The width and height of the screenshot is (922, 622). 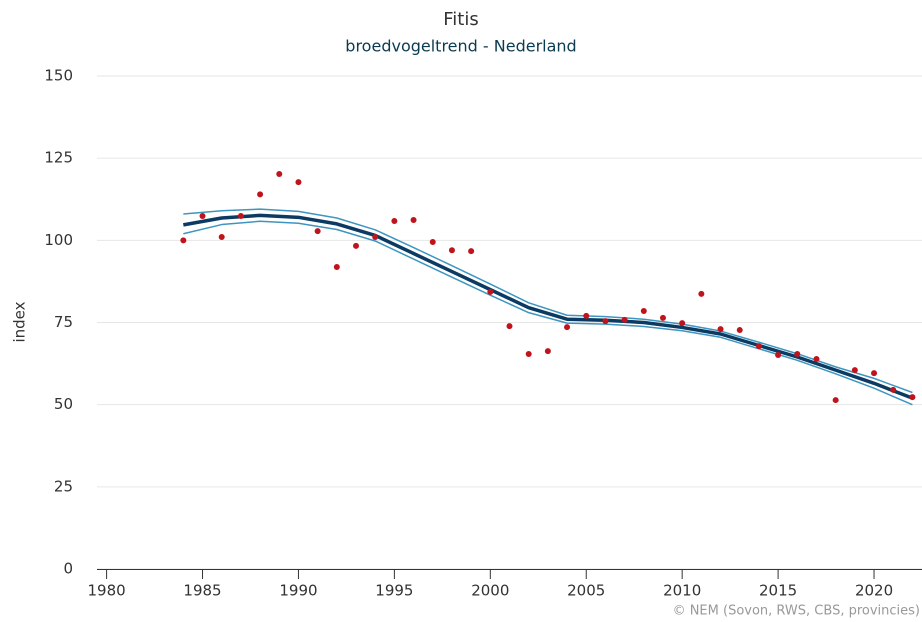 What do you see at coordinates (58, 76) in the screenshot?
I see `y-tick-label: 150` at bounding box center [58, 76].